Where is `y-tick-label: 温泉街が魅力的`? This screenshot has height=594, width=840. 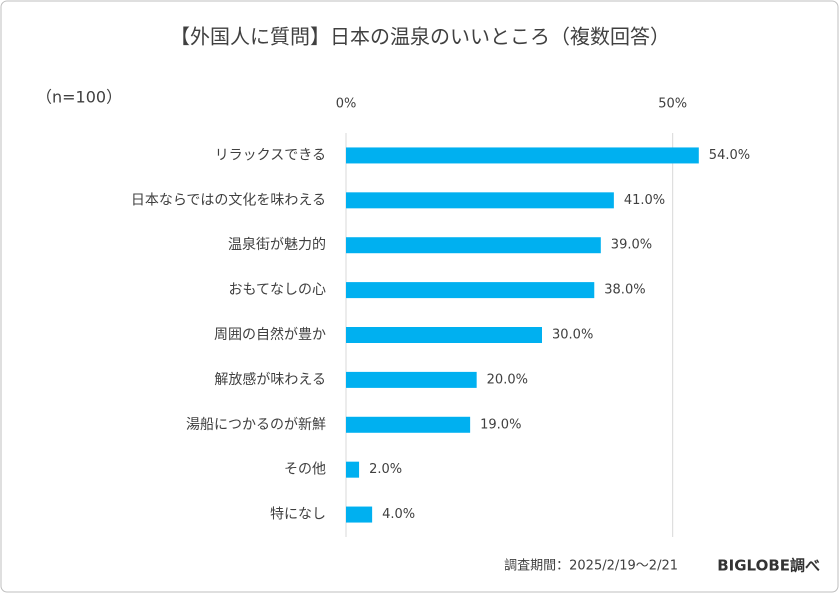
y-tick-label: 温泉街が魅力的 is located at coordinates (277, 244).